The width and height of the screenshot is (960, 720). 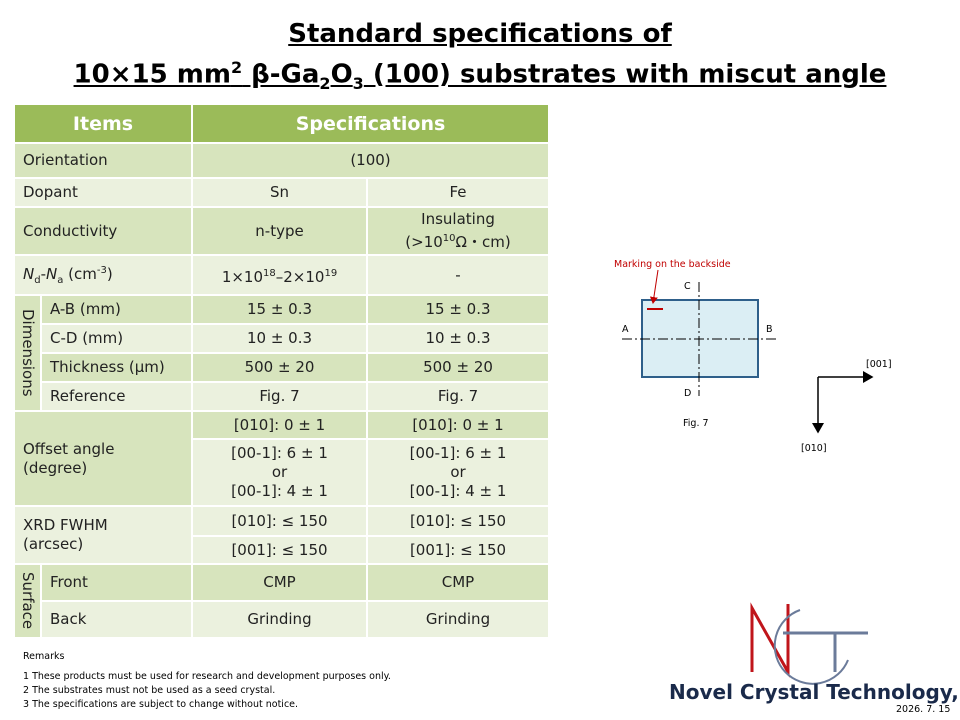 I want to click on t: –2×10, so click(x=300, y=276).